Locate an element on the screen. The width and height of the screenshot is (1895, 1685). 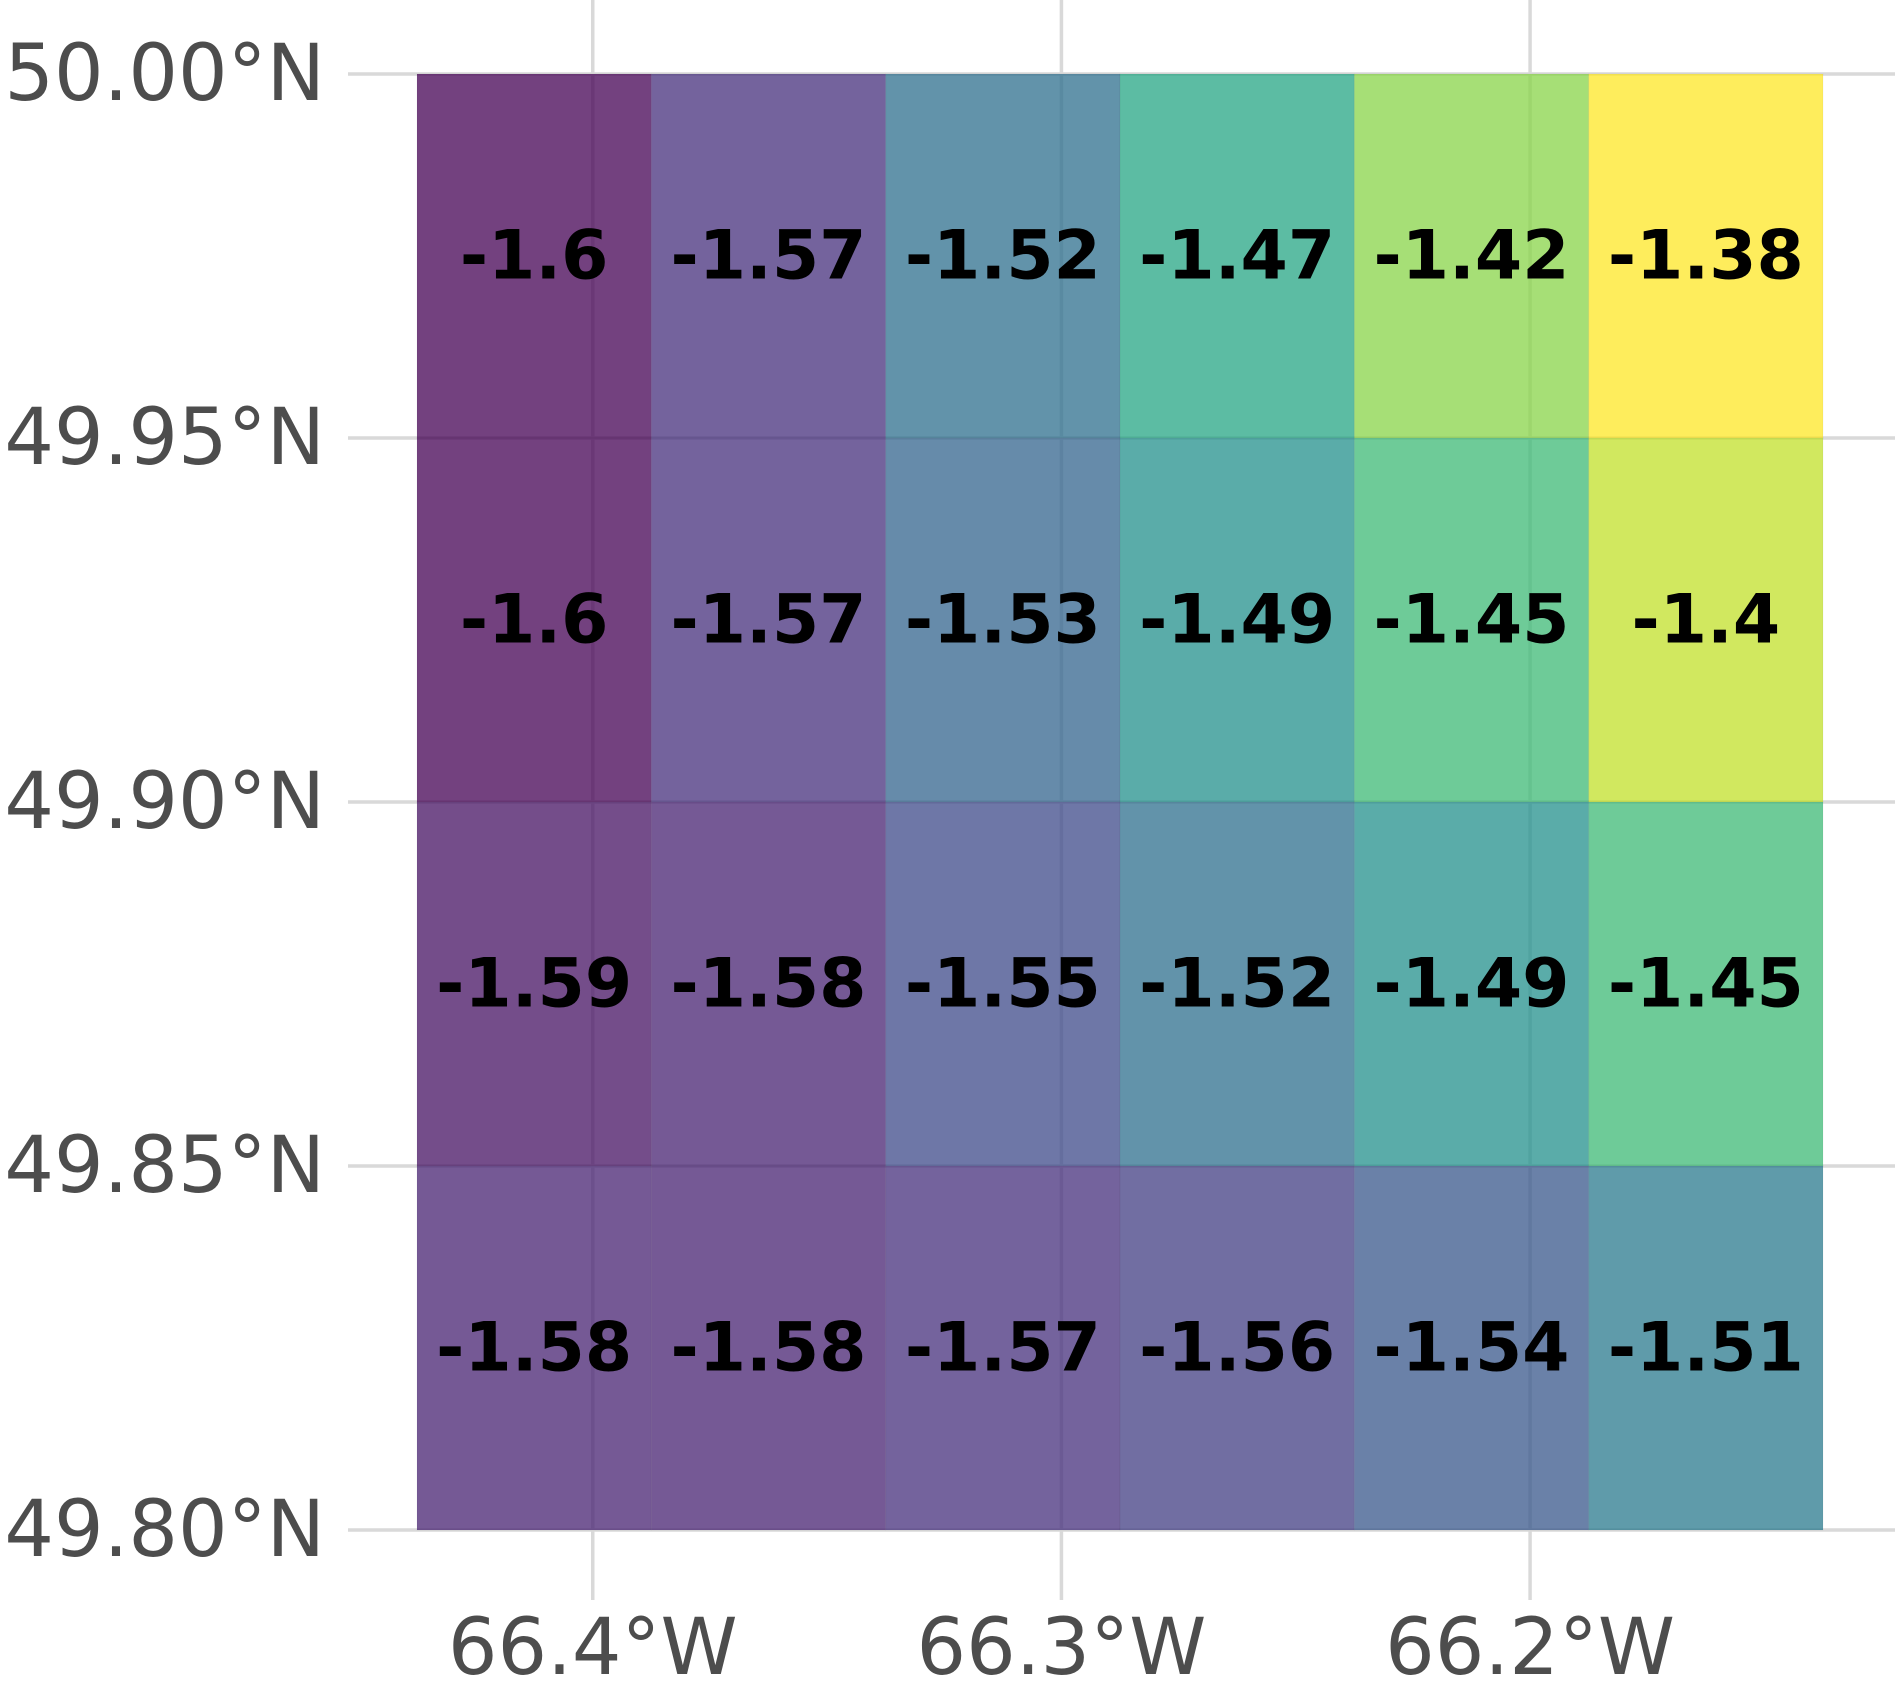
cell-value-label: -1.59 is located at coordinates (534, 984).